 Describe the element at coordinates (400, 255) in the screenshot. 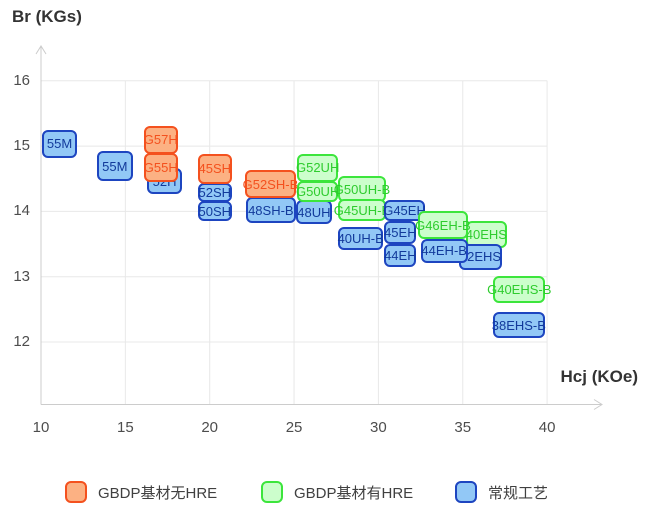

I see `grade-box-44EH: 44EH` at that location.